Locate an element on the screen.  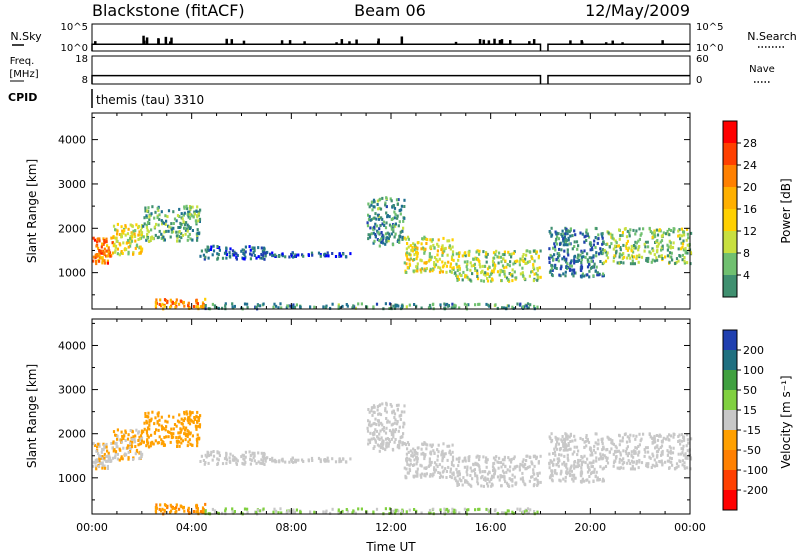
colorbar-segment is located at coordinates (730, 242).